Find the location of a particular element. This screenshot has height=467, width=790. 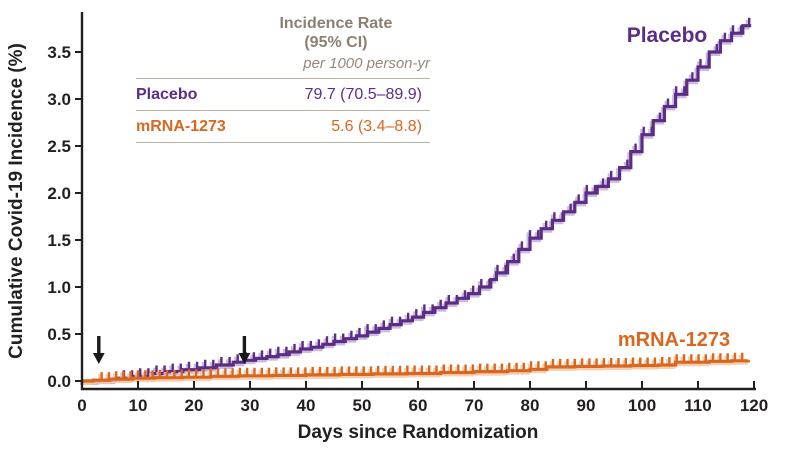

svg-text: 1.0 is located at coordinates (59, 287).